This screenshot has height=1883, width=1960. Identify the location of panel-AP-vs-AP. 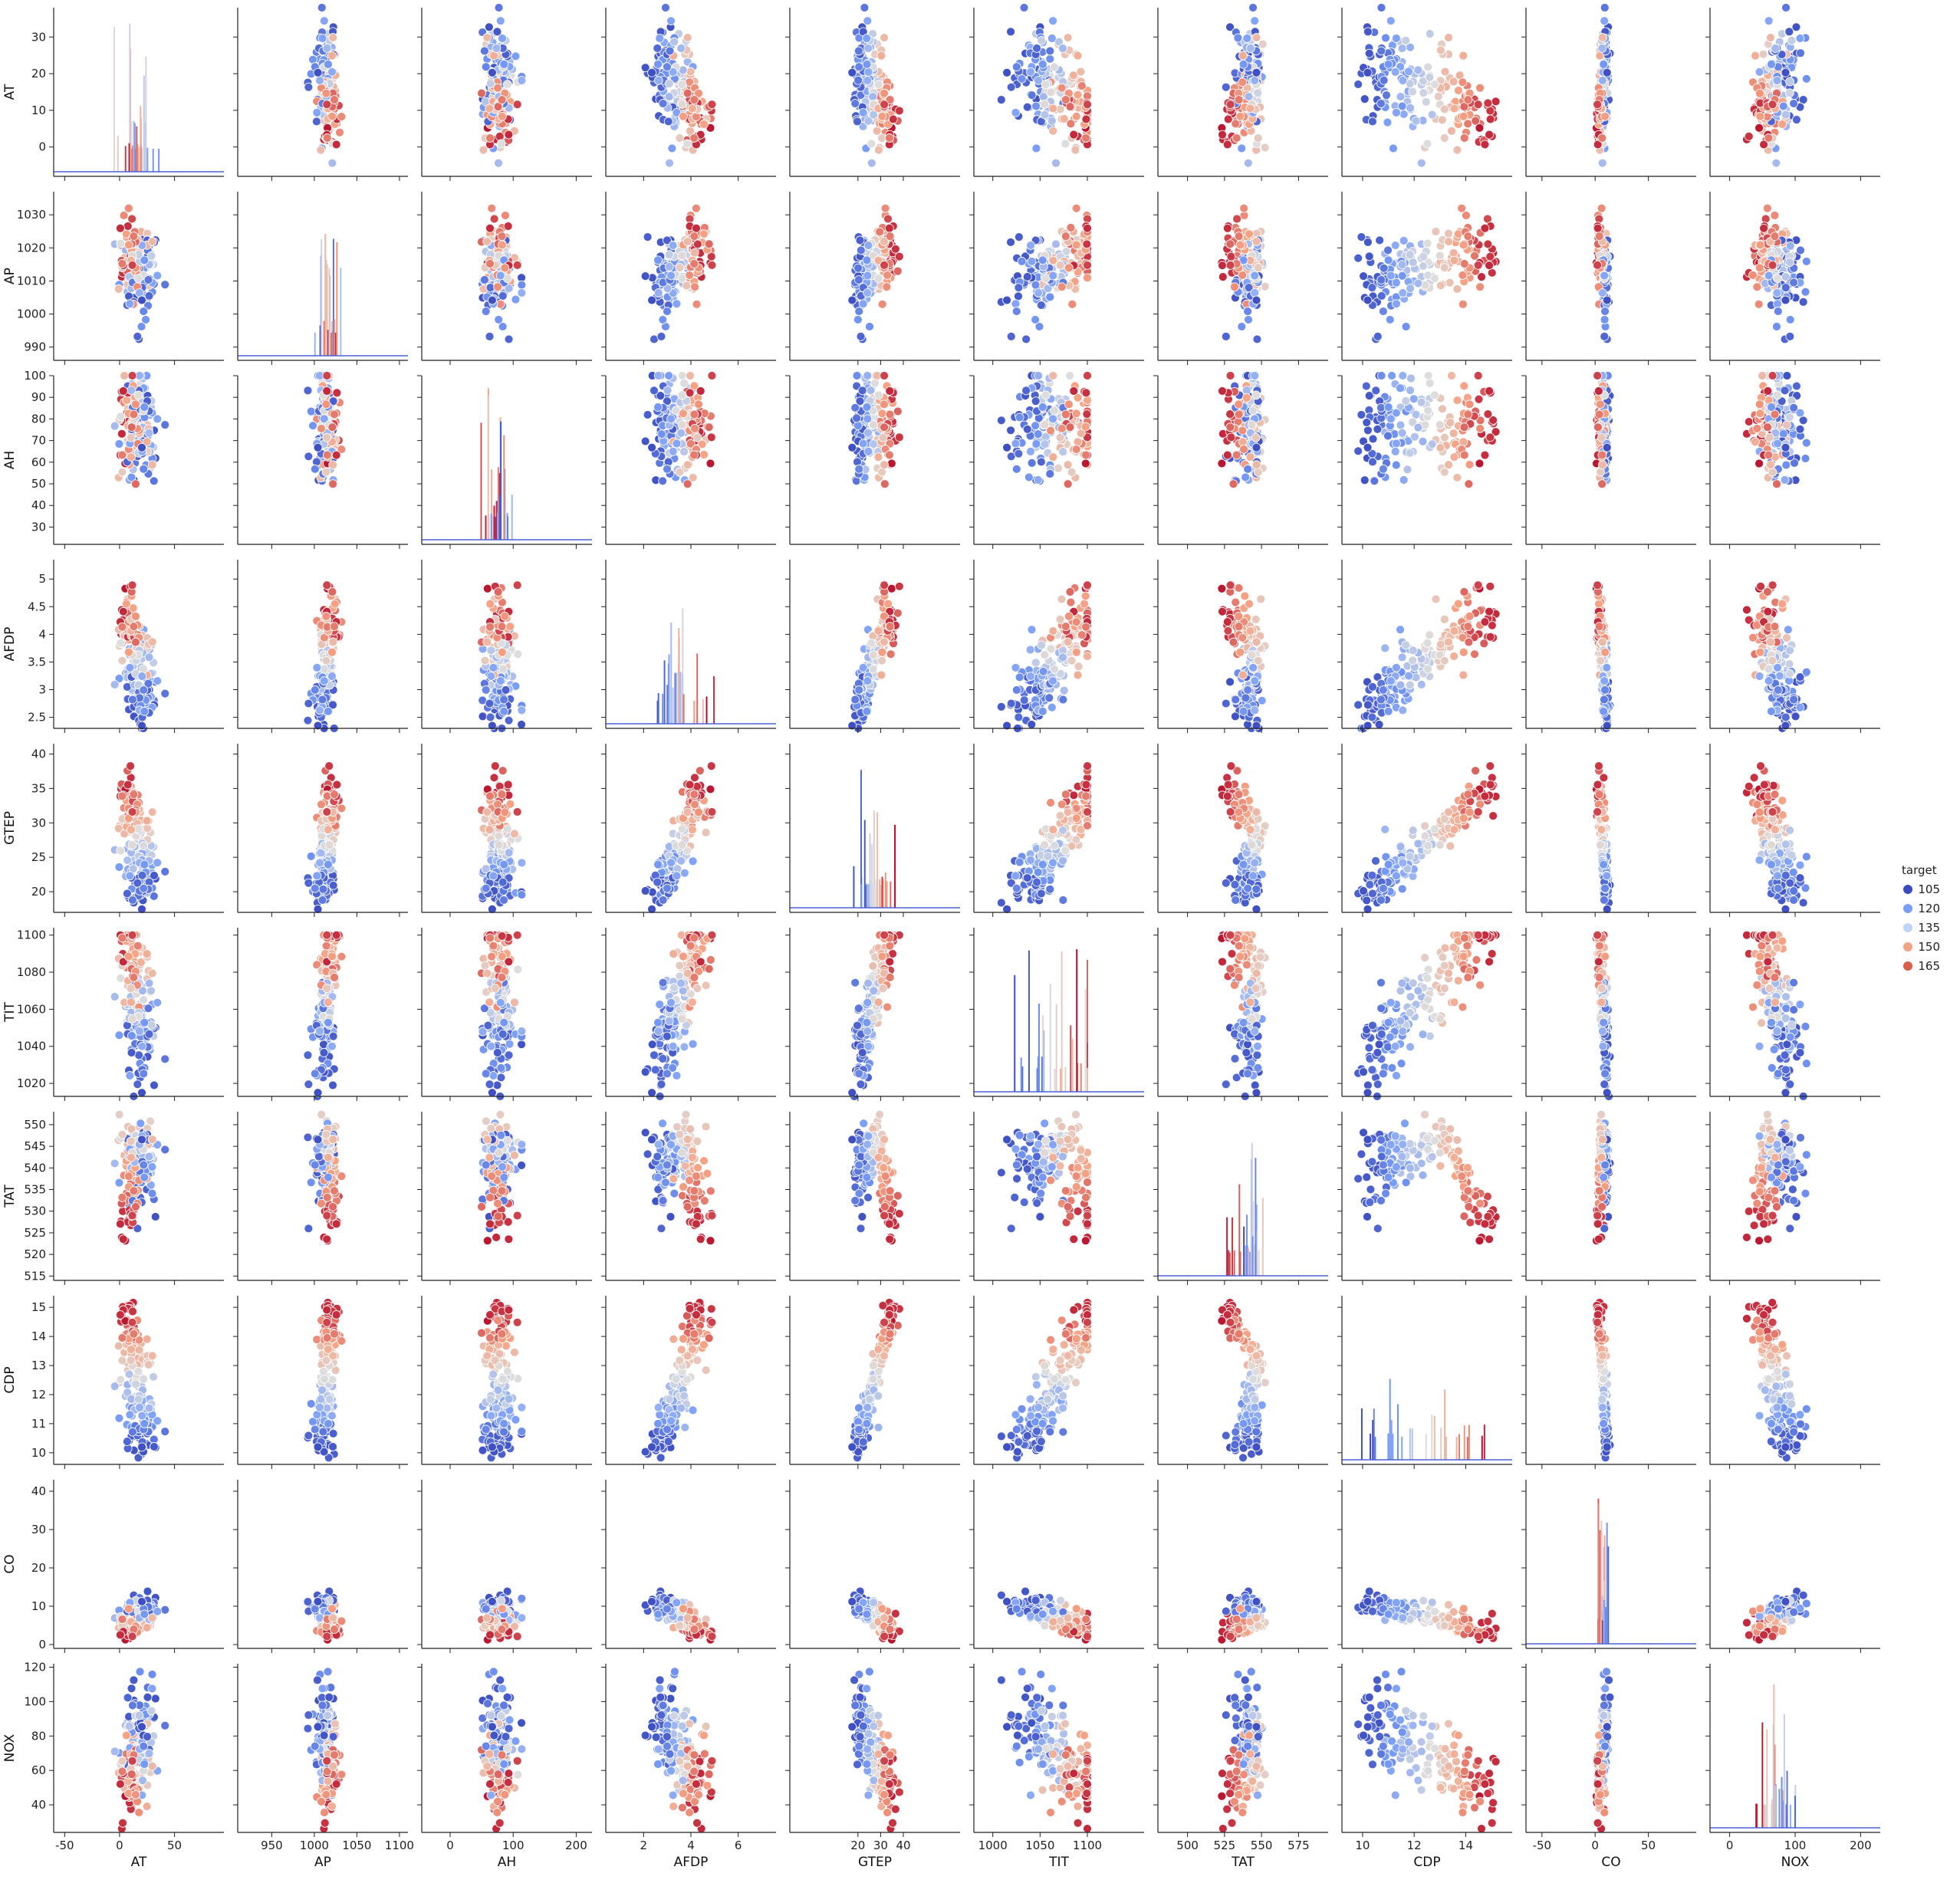
(320, 278).